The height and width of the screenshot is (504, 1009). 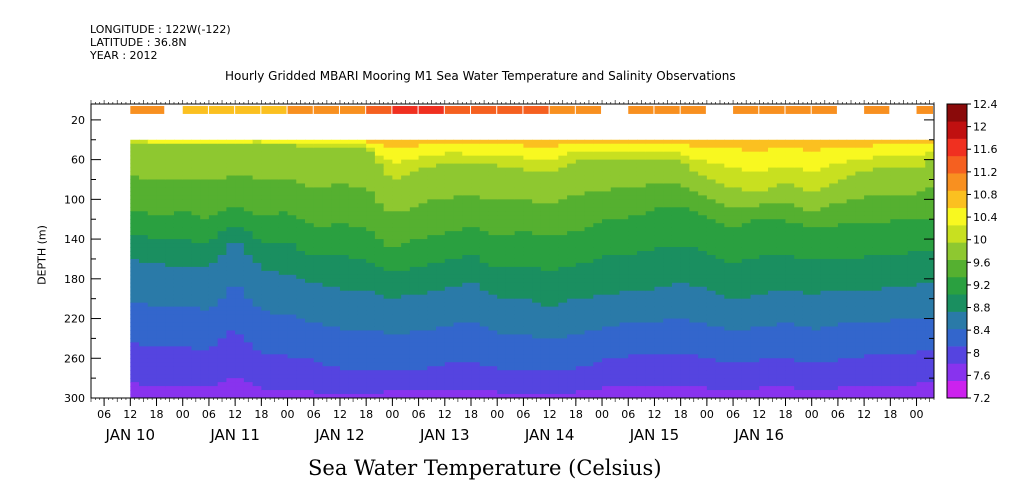 I want to click on x-day-label: JAN 12, so click(x=339, y=435).